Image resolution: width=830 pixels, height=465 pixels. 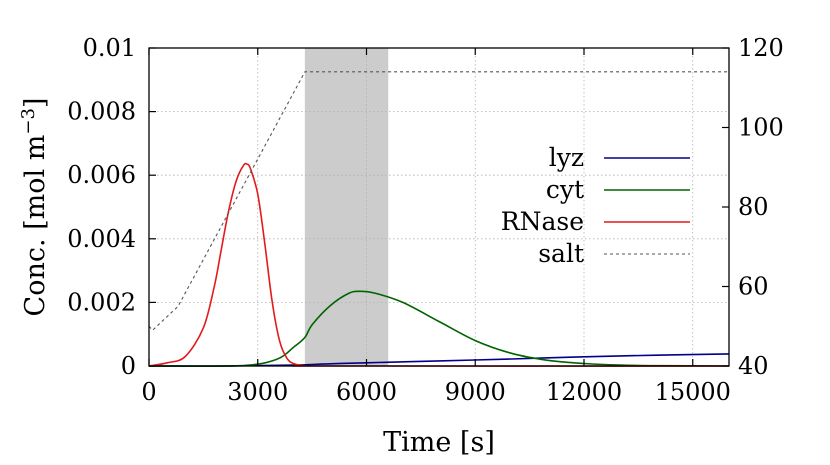 What do you see at coordinates (584, 392) in the screenshot?
I see `x-tick-label-4: 12000` at bounding box center [584, 392].